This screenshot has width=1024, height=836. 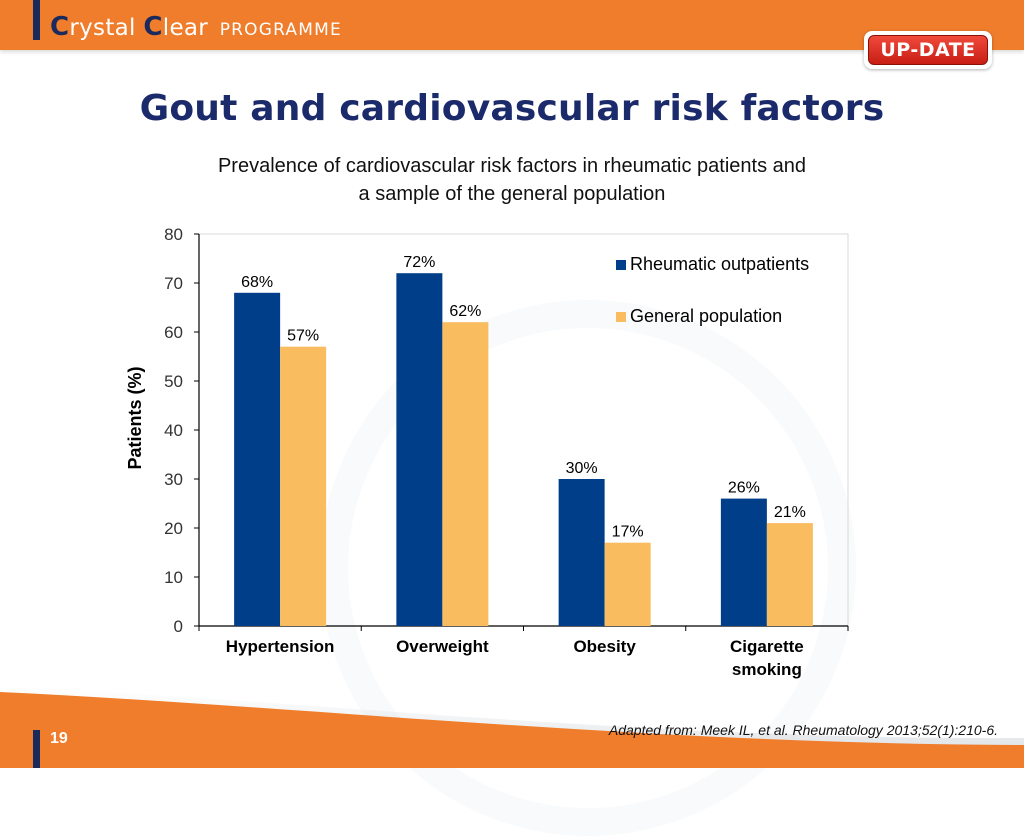 I want to click on header-bar: Crystal Clear PROGRAMME, so click(x=512, y=25).